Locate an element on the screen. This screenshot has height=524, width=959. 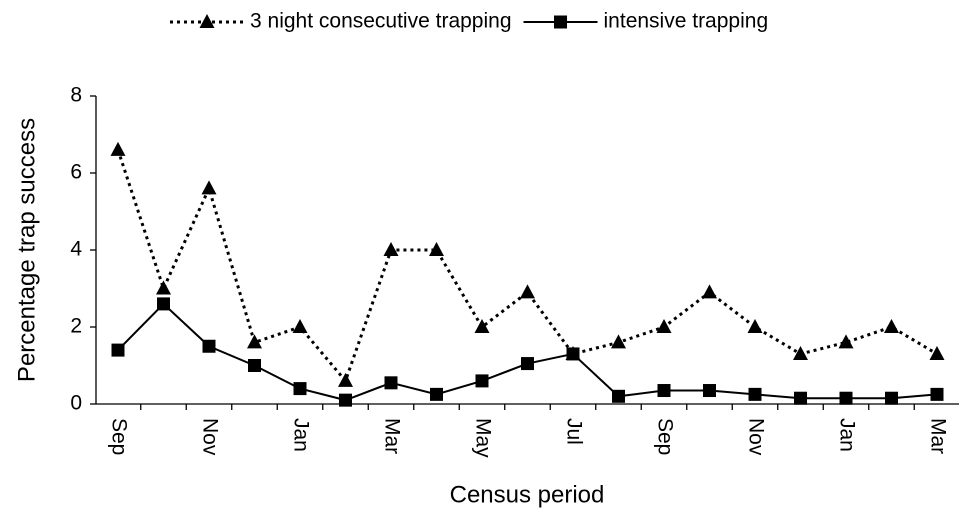
x-tick-label: May is located at coordinates (482, 438).